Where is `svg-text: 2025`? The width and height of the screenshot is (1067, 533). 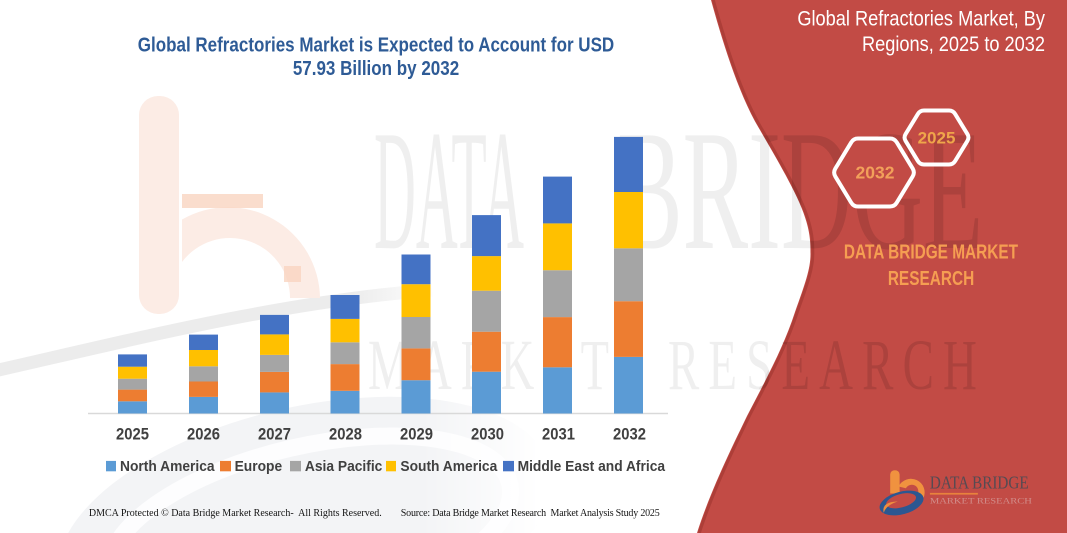 svg-text: 2025 is located at coordinates (937, 138).